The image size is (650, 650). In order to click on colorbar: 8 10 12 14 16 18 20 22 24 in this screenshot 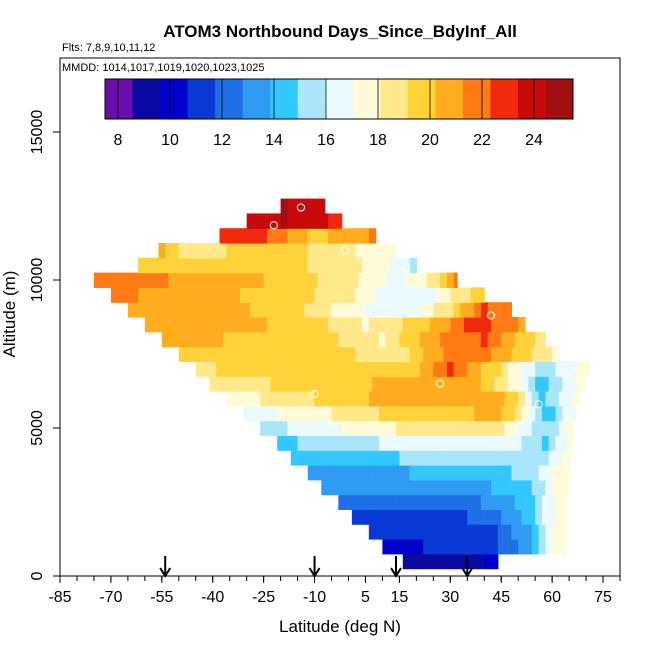, I will do `click(339, 113)`.